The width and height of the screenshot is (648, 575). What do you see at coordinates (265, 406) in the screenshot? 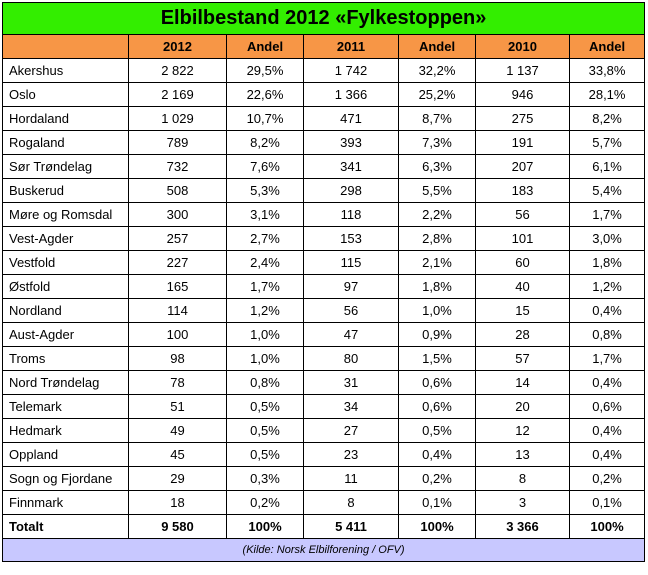
I see `table-cell: 0,5%` at bounding box center [265, 406].